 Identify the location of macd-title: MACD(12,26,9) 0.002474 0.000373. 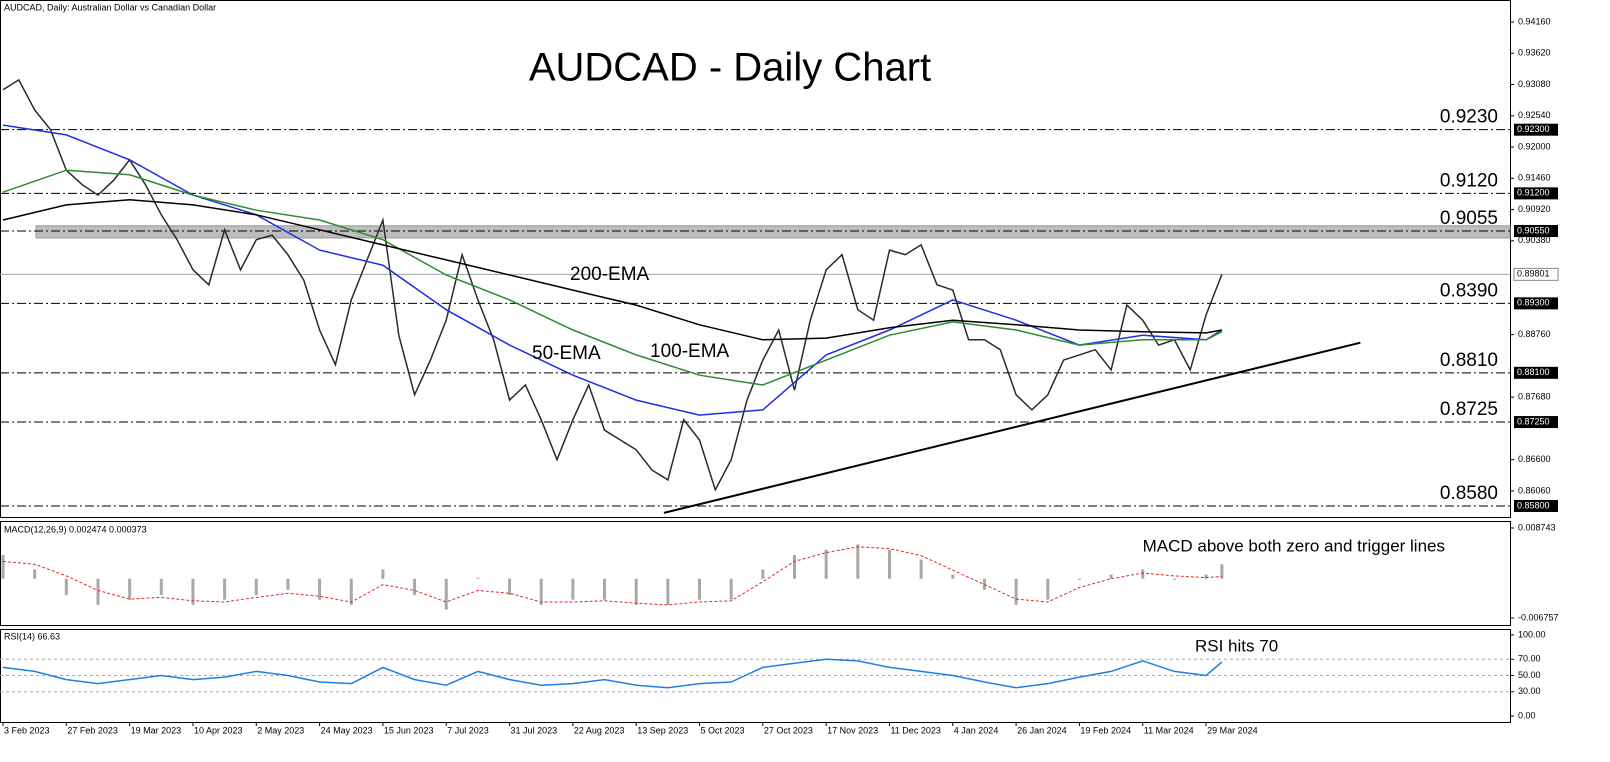
(75, 529).